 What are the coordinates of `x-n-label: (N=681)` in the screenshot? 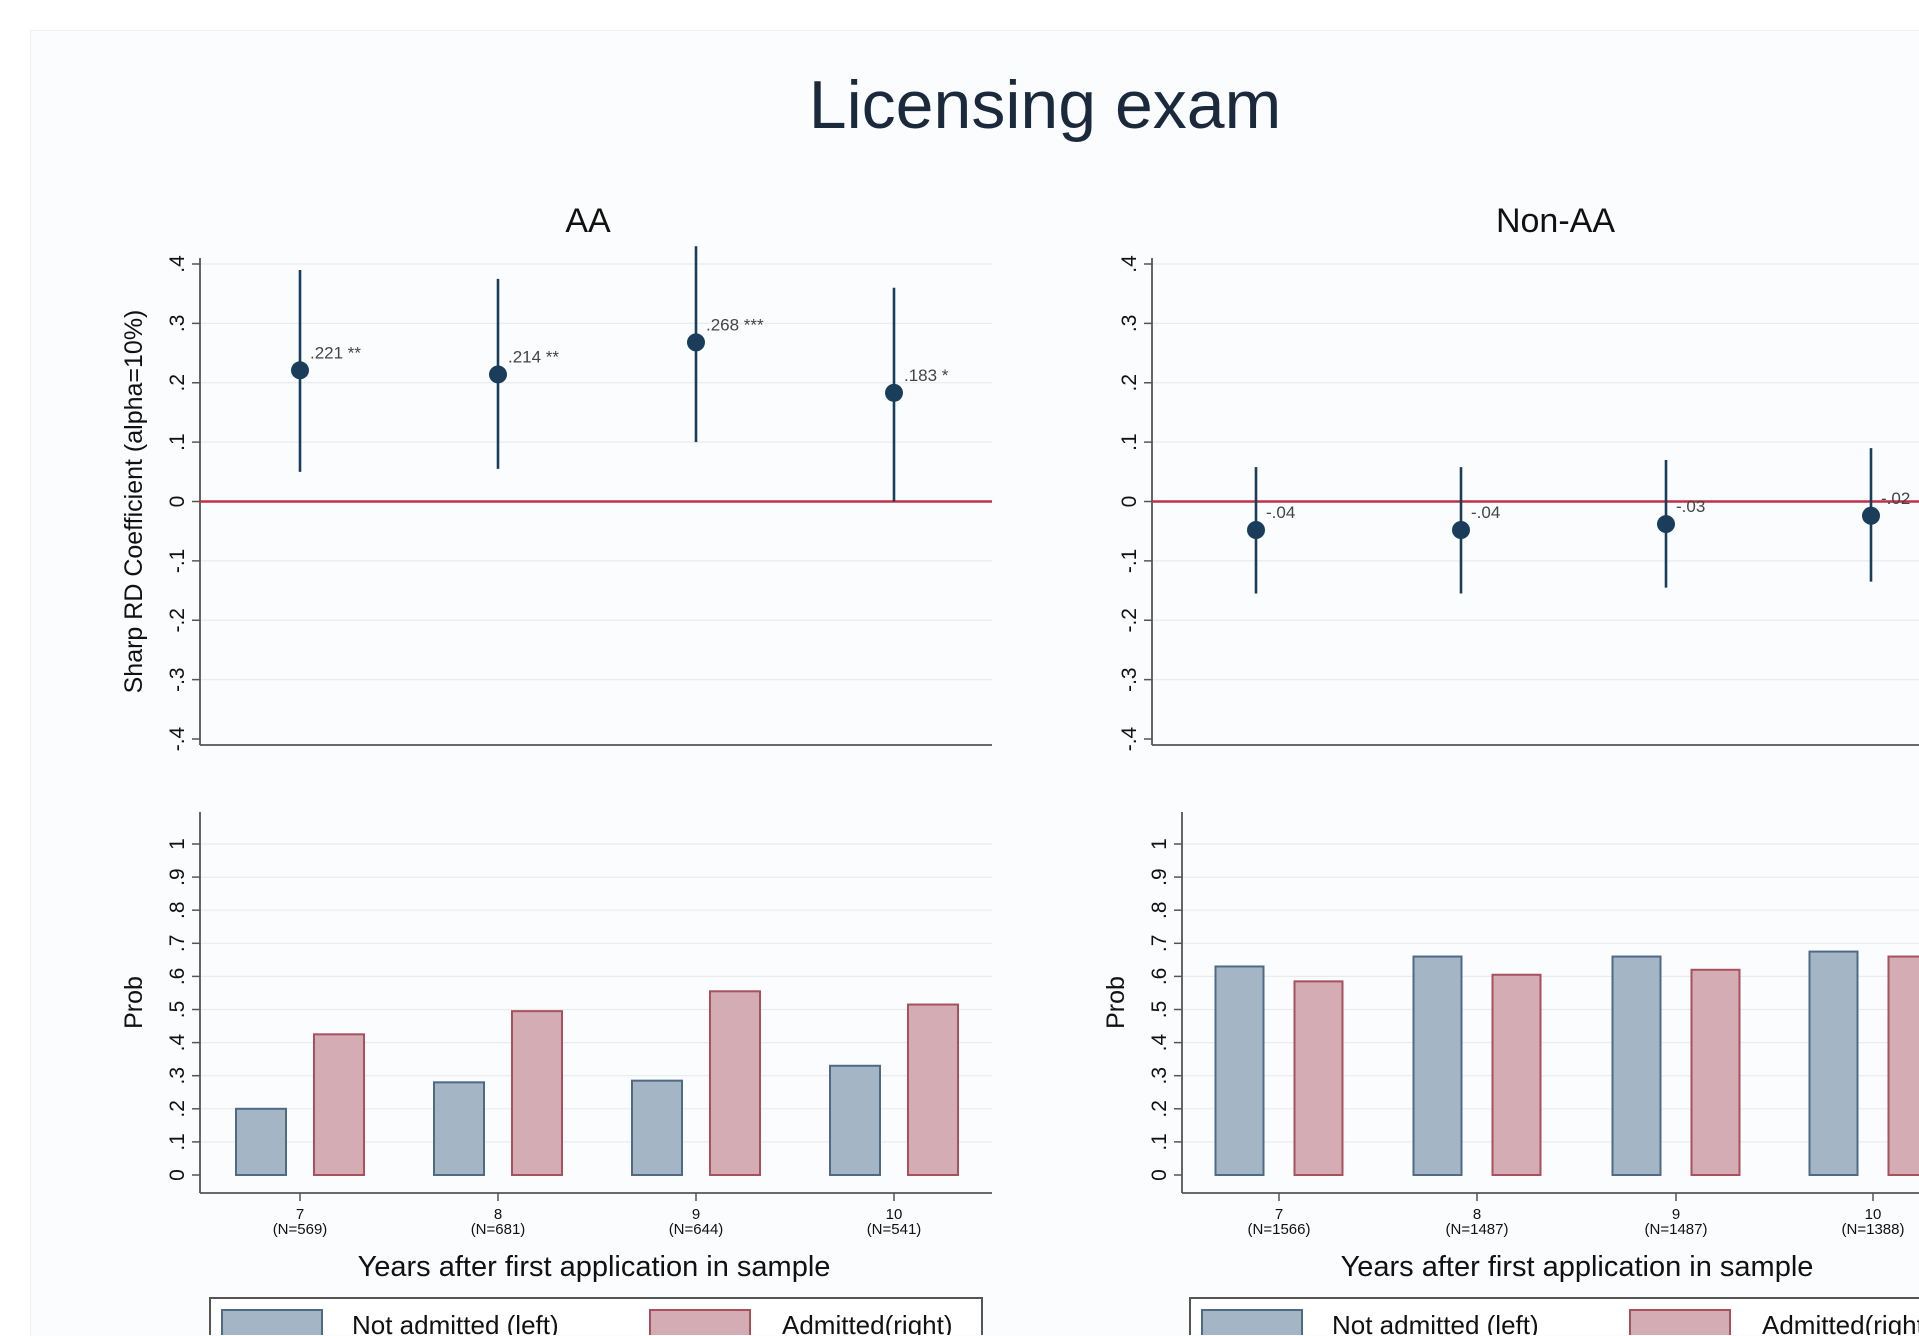 It's located at (498, 1229).